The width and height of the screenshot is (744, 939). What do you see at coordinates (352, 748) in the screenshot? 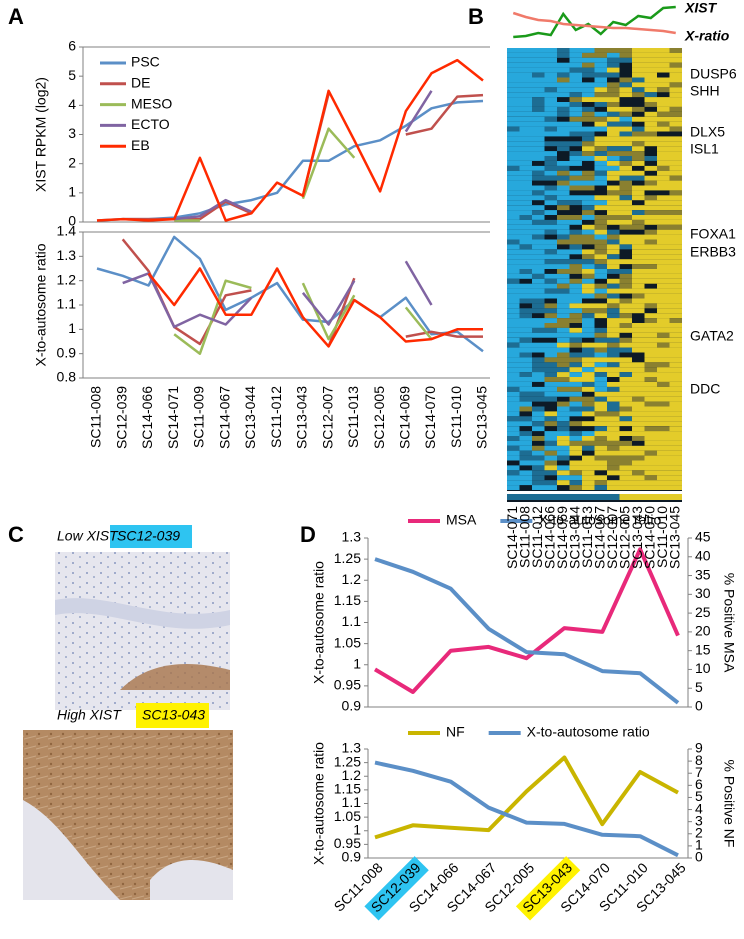
I see `y-tick-label: 1.3` at bounding box center [352, 748].